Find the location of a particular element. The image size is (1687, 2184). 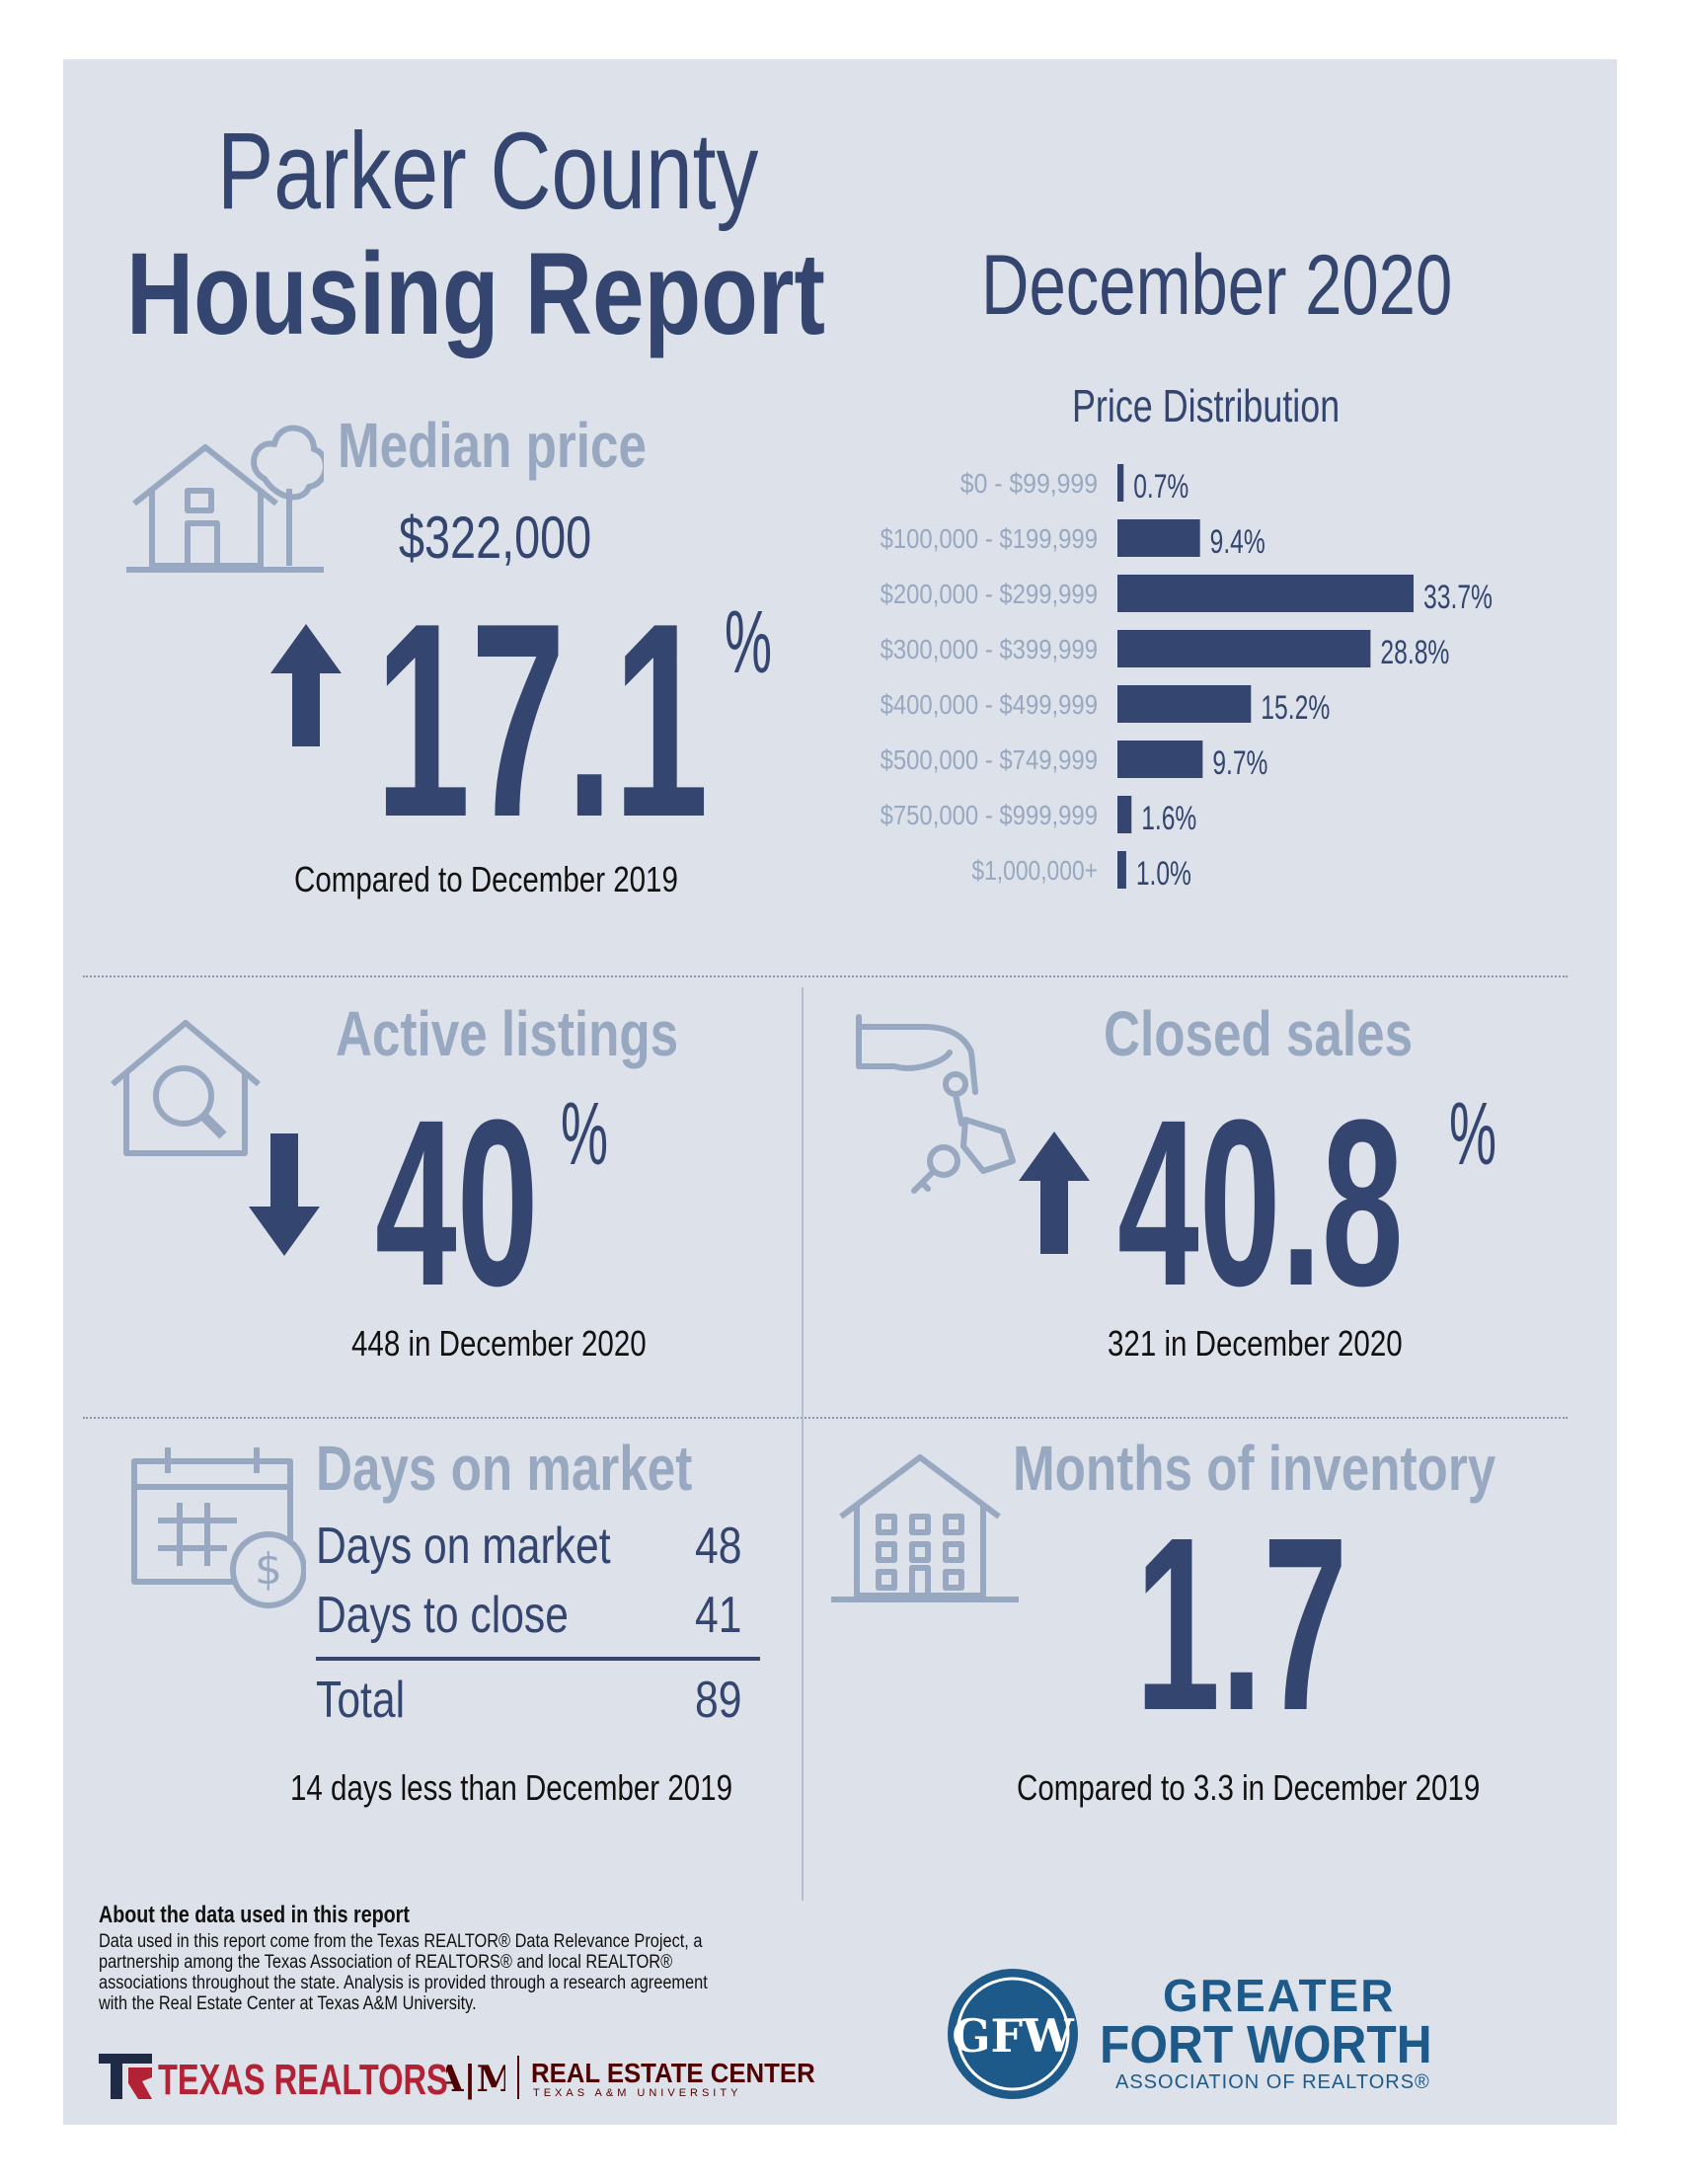

real-estate-center-sub: TEXAS A&M UNIVERSITY is located at coordinates (637, 2093).